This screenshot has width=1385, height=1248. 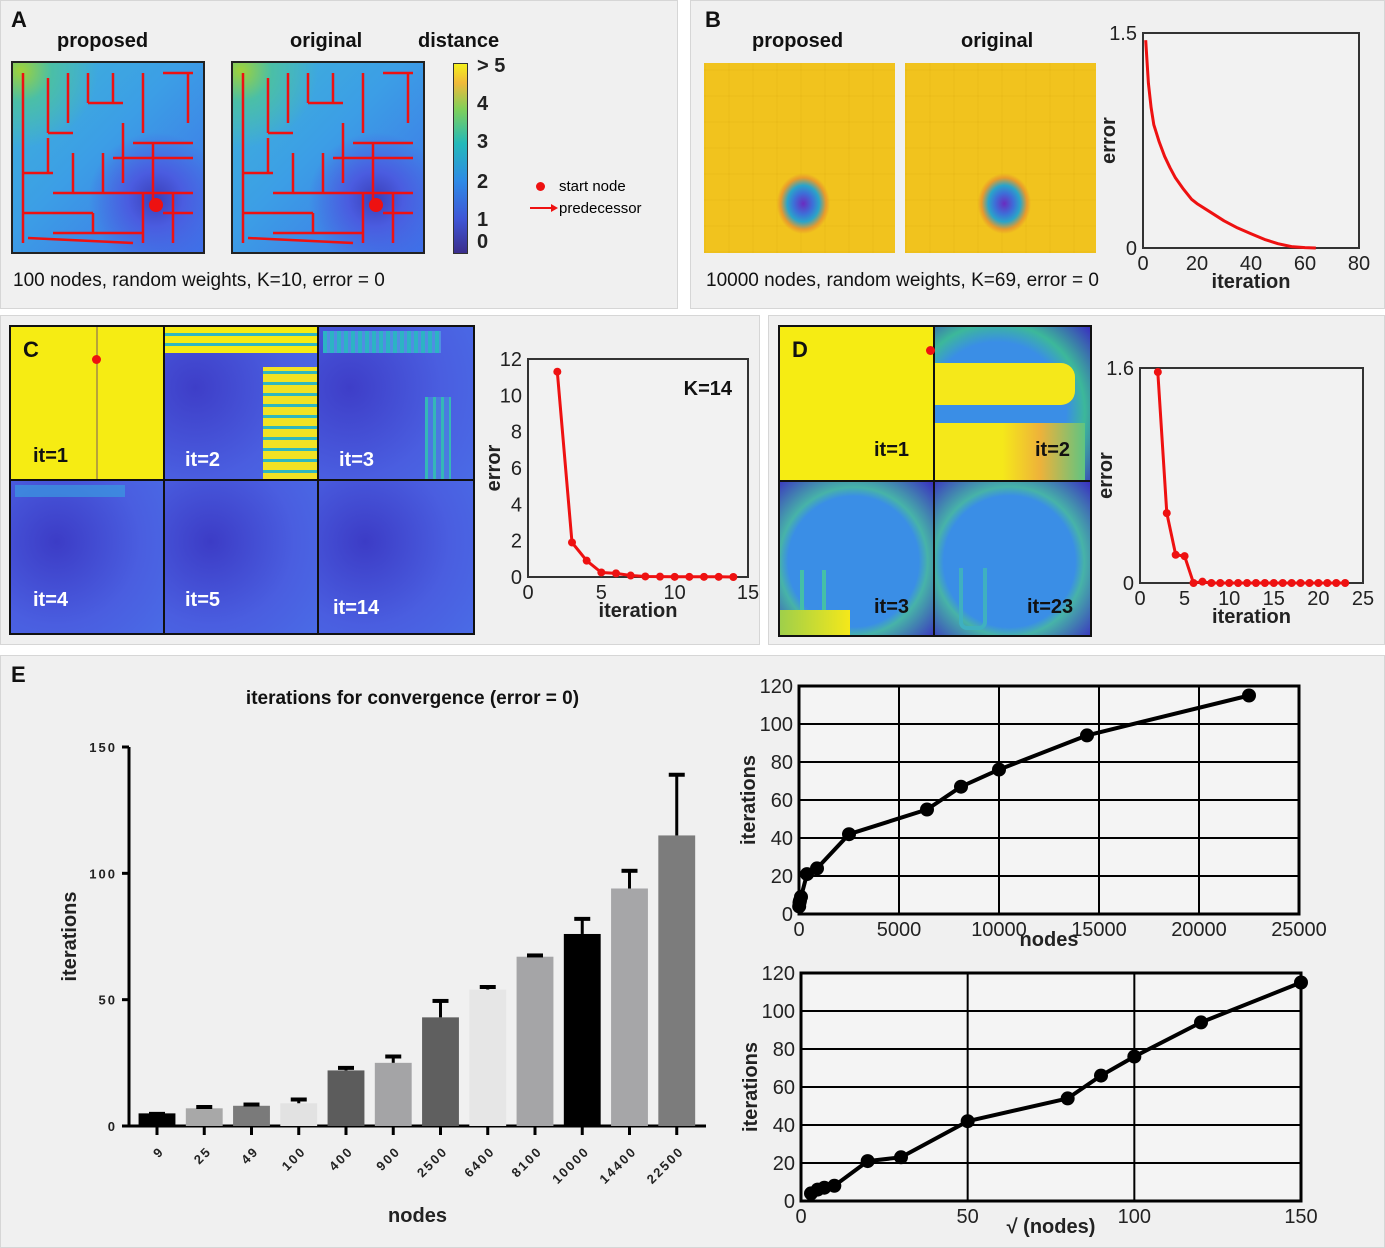 I want to click on y-tick-label: 150, so click(x=103, y=747).